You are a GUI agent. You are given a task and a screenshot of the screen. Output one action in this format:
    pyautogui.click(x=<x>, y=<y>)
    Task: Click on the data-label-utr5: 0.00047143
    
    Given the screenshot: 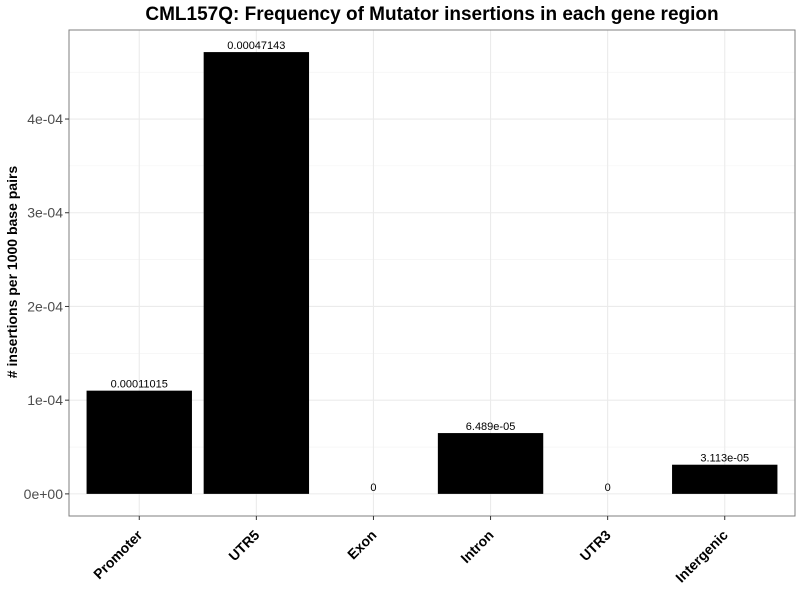 What is the action you would take?
    pyautogui.click(x=256, y=46)
    